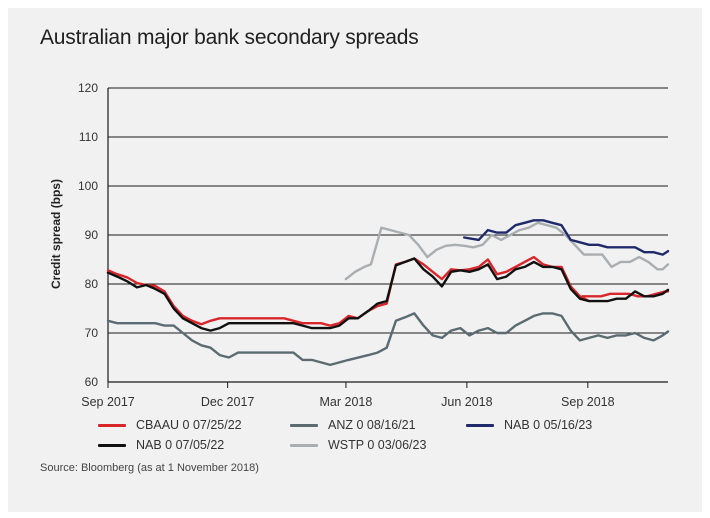 This screenshot has width=710, height=518. Describe the element at coordinates (88, 137) in the screenshot. I see `y-tick-label: 110` at that location.